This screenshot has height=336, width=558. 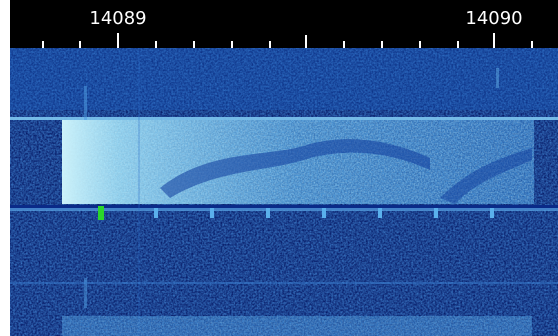 I want to click on frequency-scale: 14089 14090, so click(x=284, y=24).